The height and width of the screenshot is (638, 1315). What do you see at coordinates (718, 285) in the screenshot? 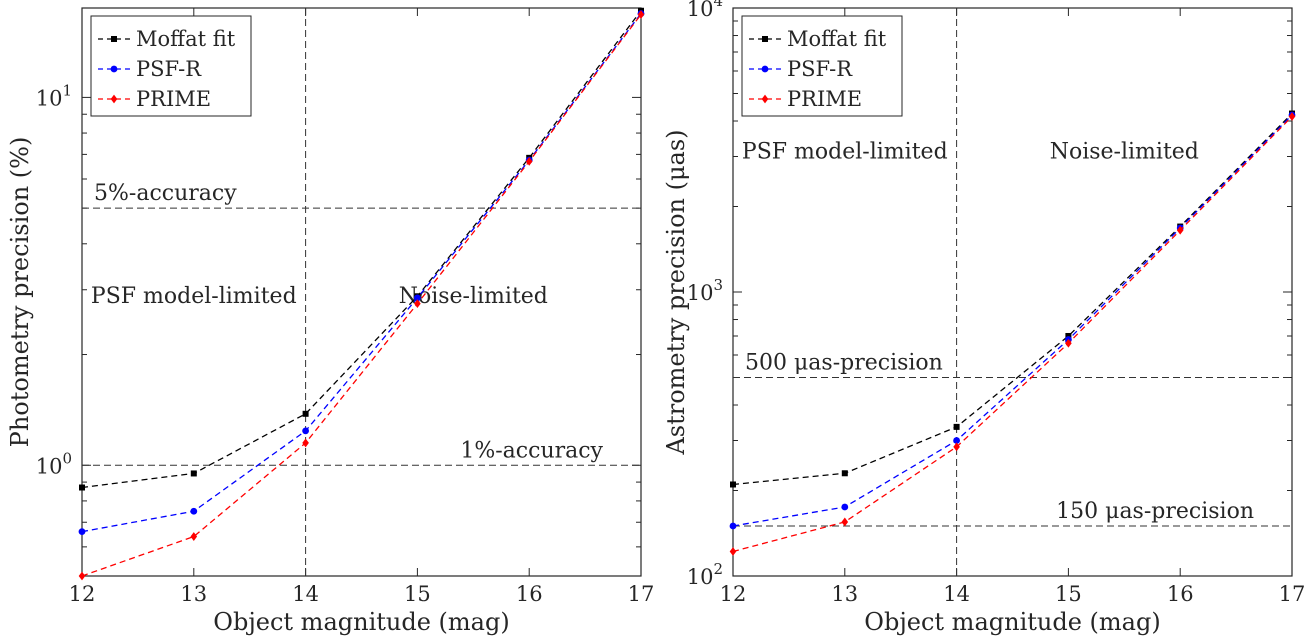
I see `y-tick-exponent: 3` at bounding box center [718, 285].